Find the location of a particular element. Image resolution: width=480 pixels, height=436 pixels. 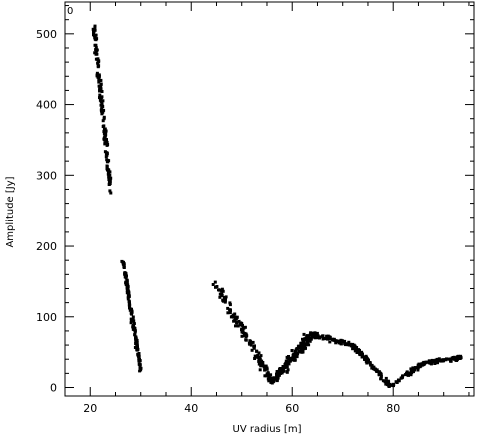

y-tick-label: 300 is located at coordinates (46, 175).